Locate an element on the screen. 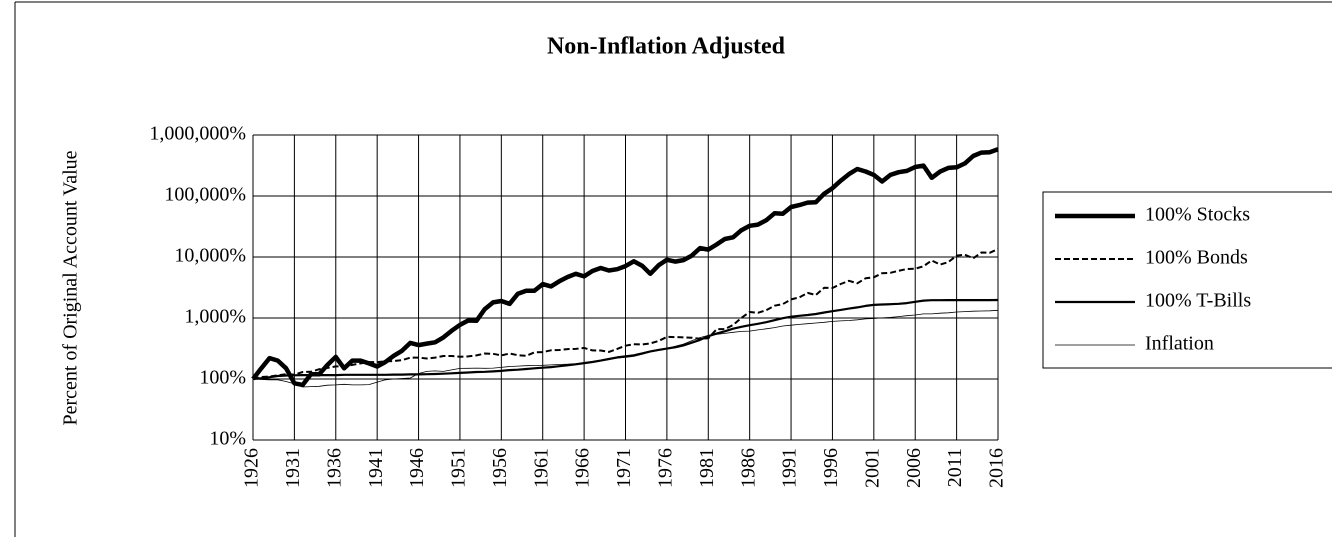 This screenshot has width=1332, height=537. y-tick-label: 100% is located at coordinates (222, 378).